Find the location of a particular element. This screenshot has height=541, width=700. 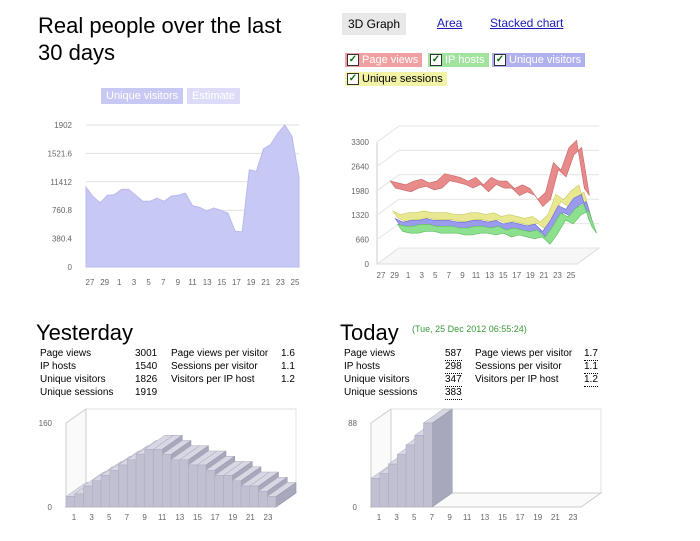

toggle-ip-hosts: ✓ IP hosts is located at coordinates (458, 60).